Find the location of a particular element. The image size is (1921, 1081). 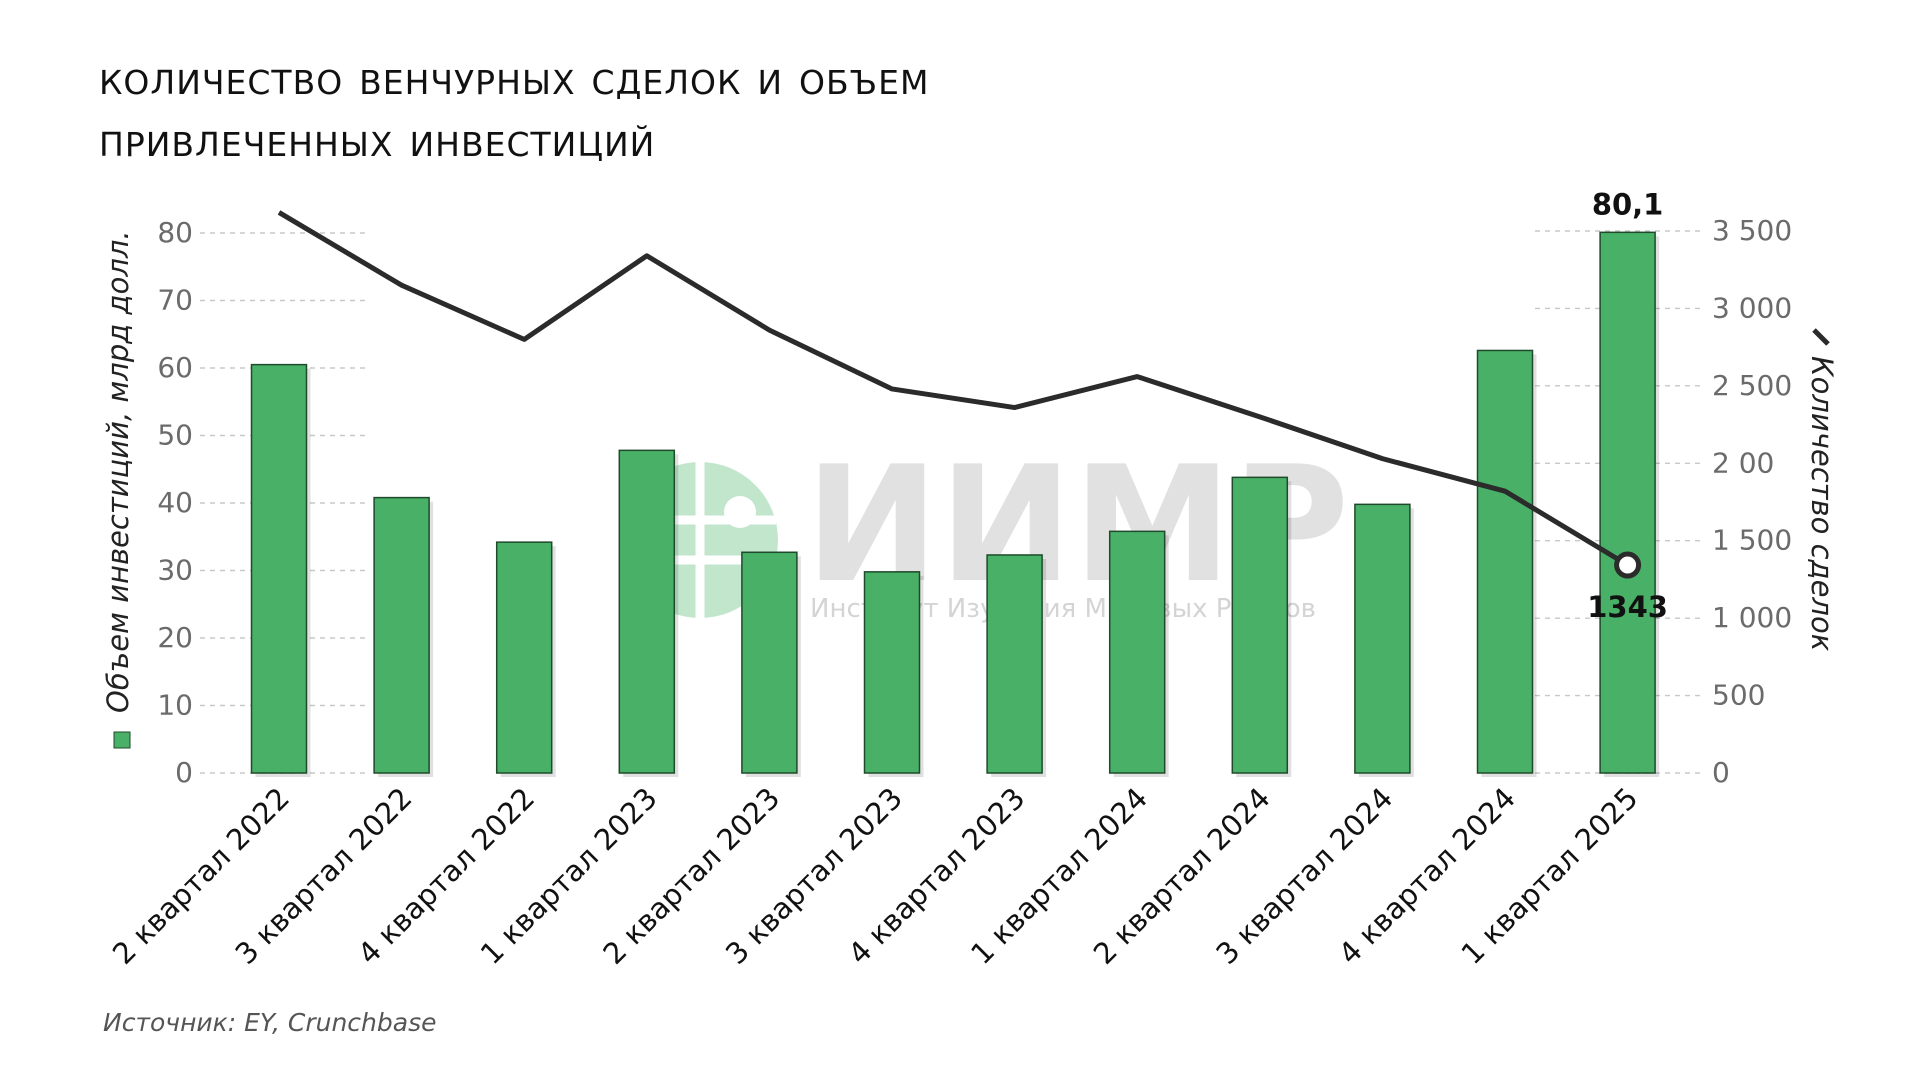

right-axis-ticks: 0 500 1 000 1 500 2 00 2 500 3 000 3 500 is located at coordinates (1752, 501).